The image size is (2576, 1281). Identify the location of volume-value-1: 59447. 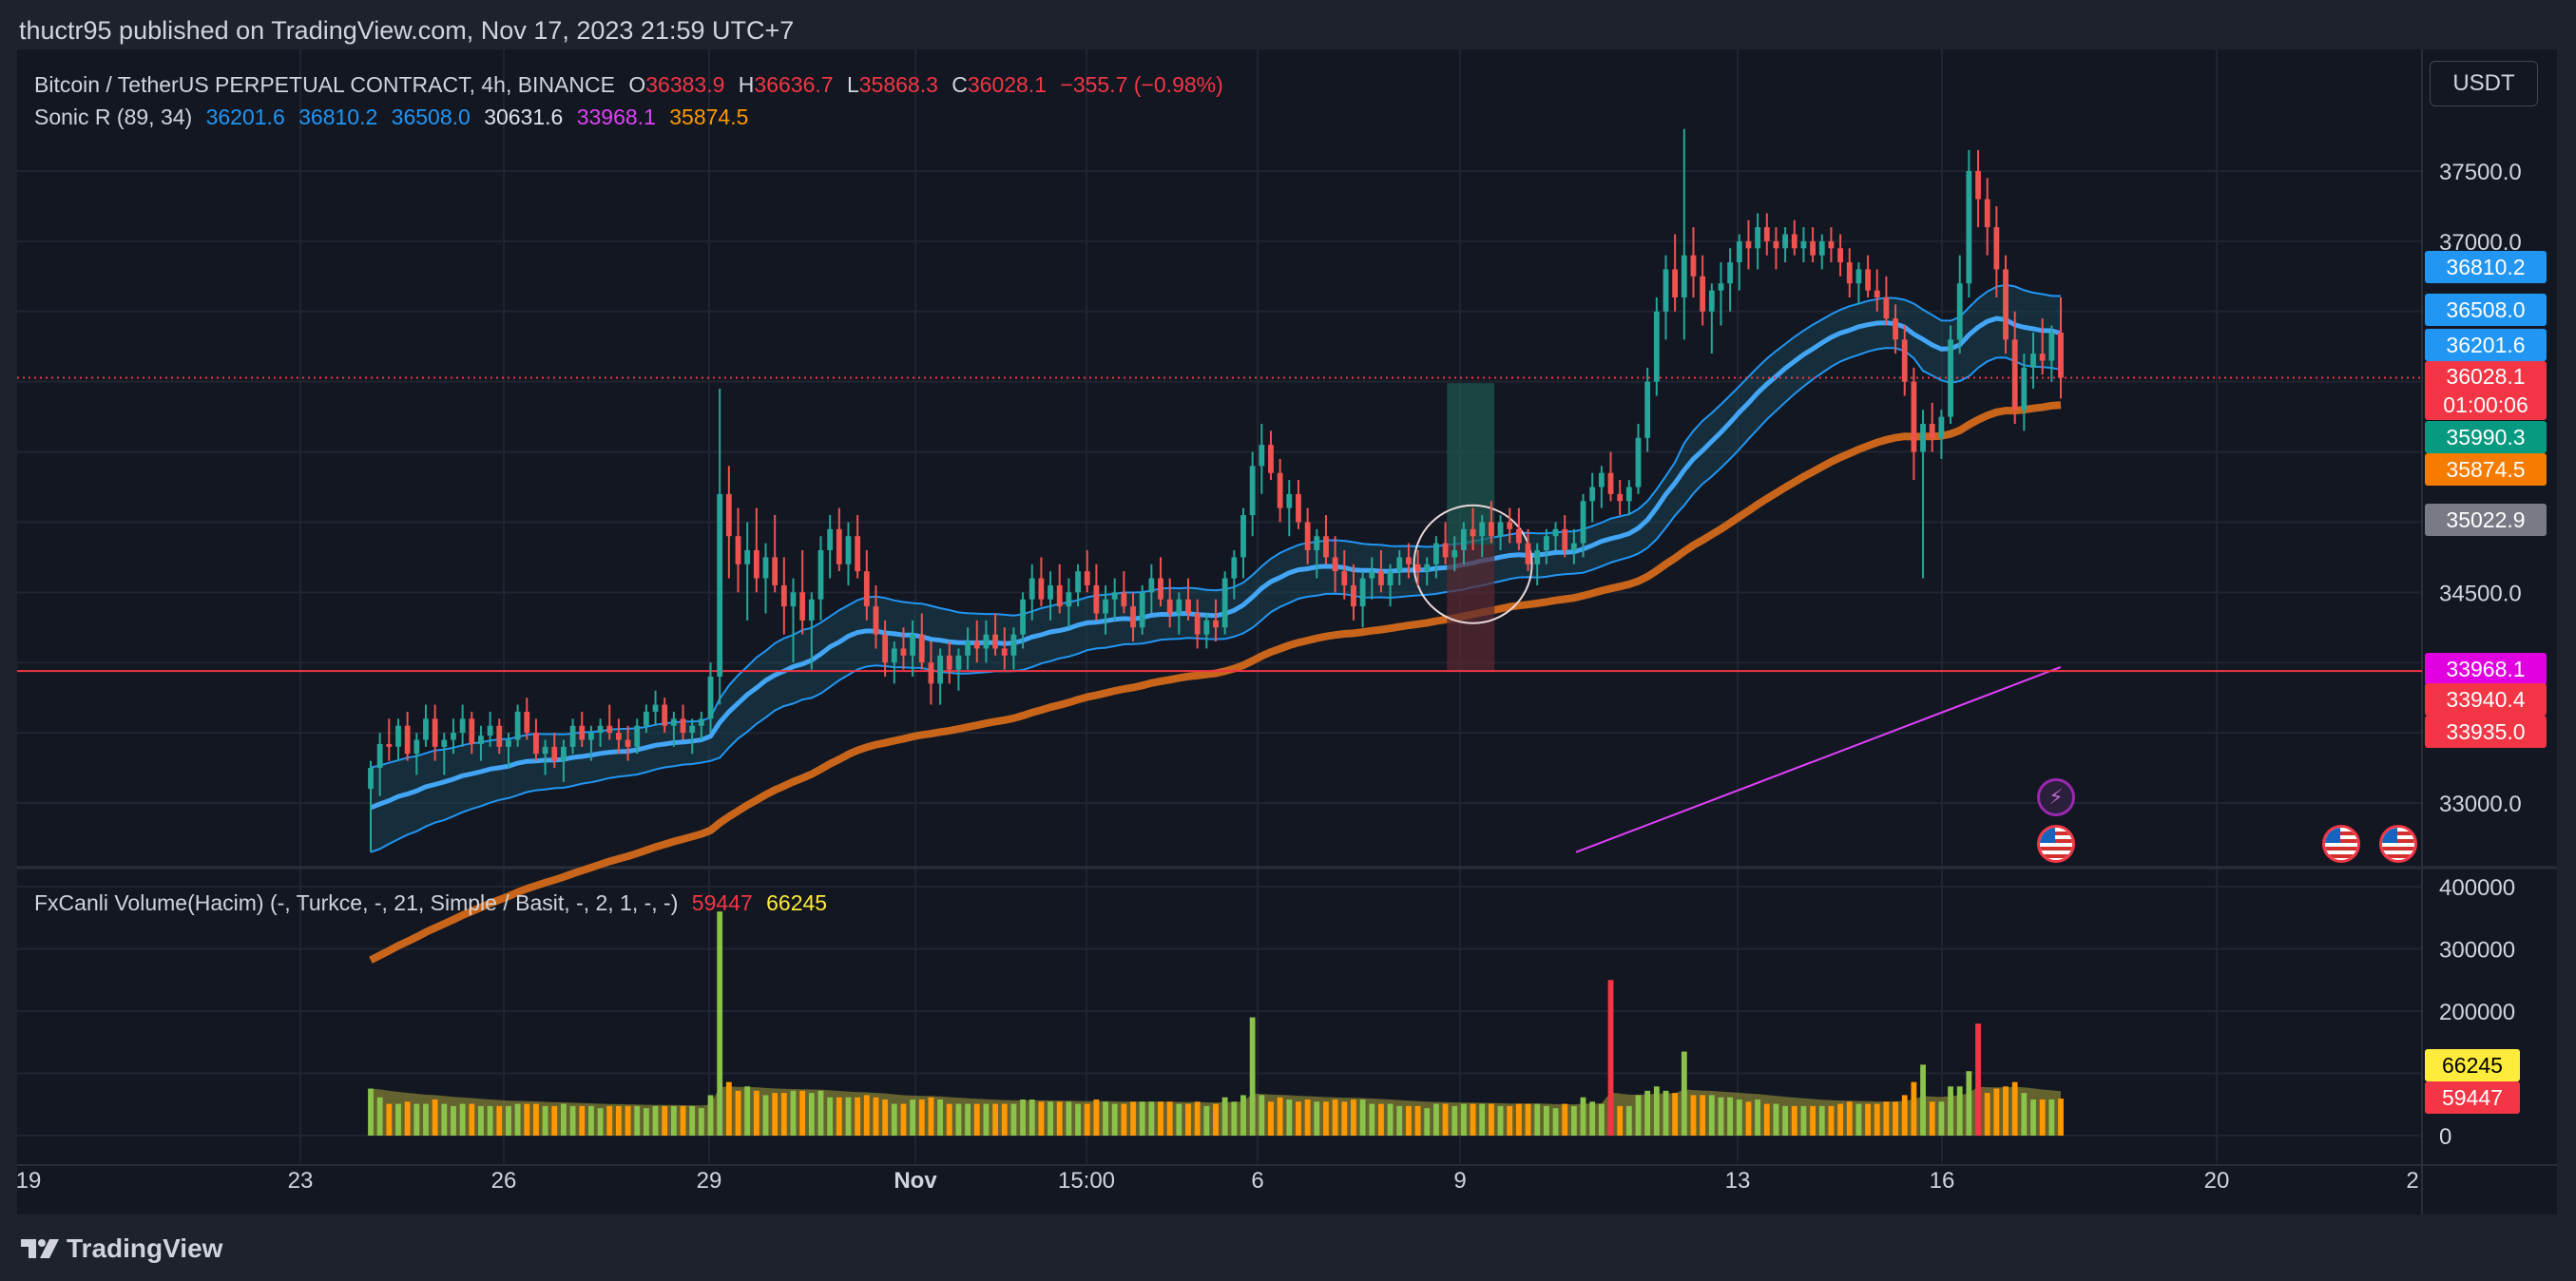
(722, 902).